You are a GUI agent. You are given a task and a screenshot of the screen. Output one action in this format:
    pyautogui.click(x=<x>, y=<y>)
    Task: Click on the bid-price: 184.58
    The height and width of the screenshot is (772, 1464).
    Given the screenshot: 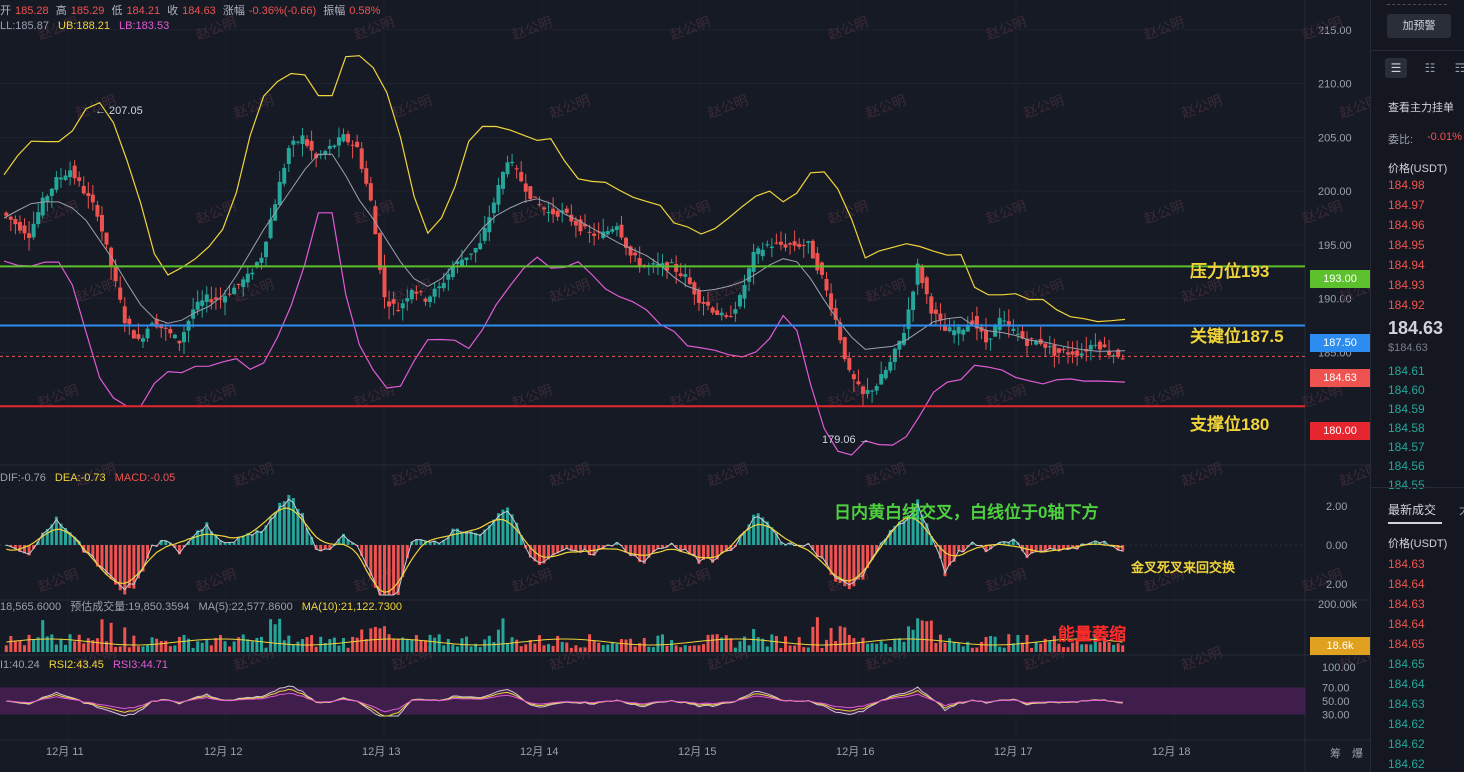 What is the action you would take?
    pyautogui.click(x=1406, y=428)
    